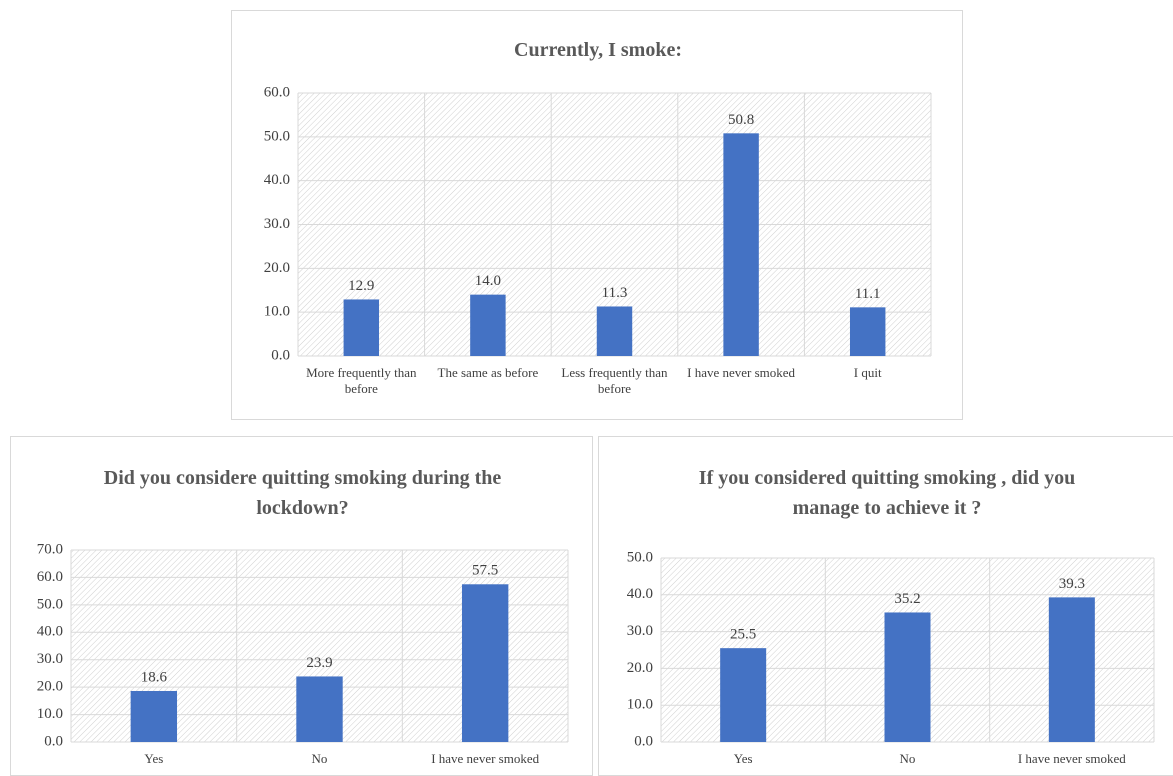  I want to click on value-label: 18.6, so click(154, 677).